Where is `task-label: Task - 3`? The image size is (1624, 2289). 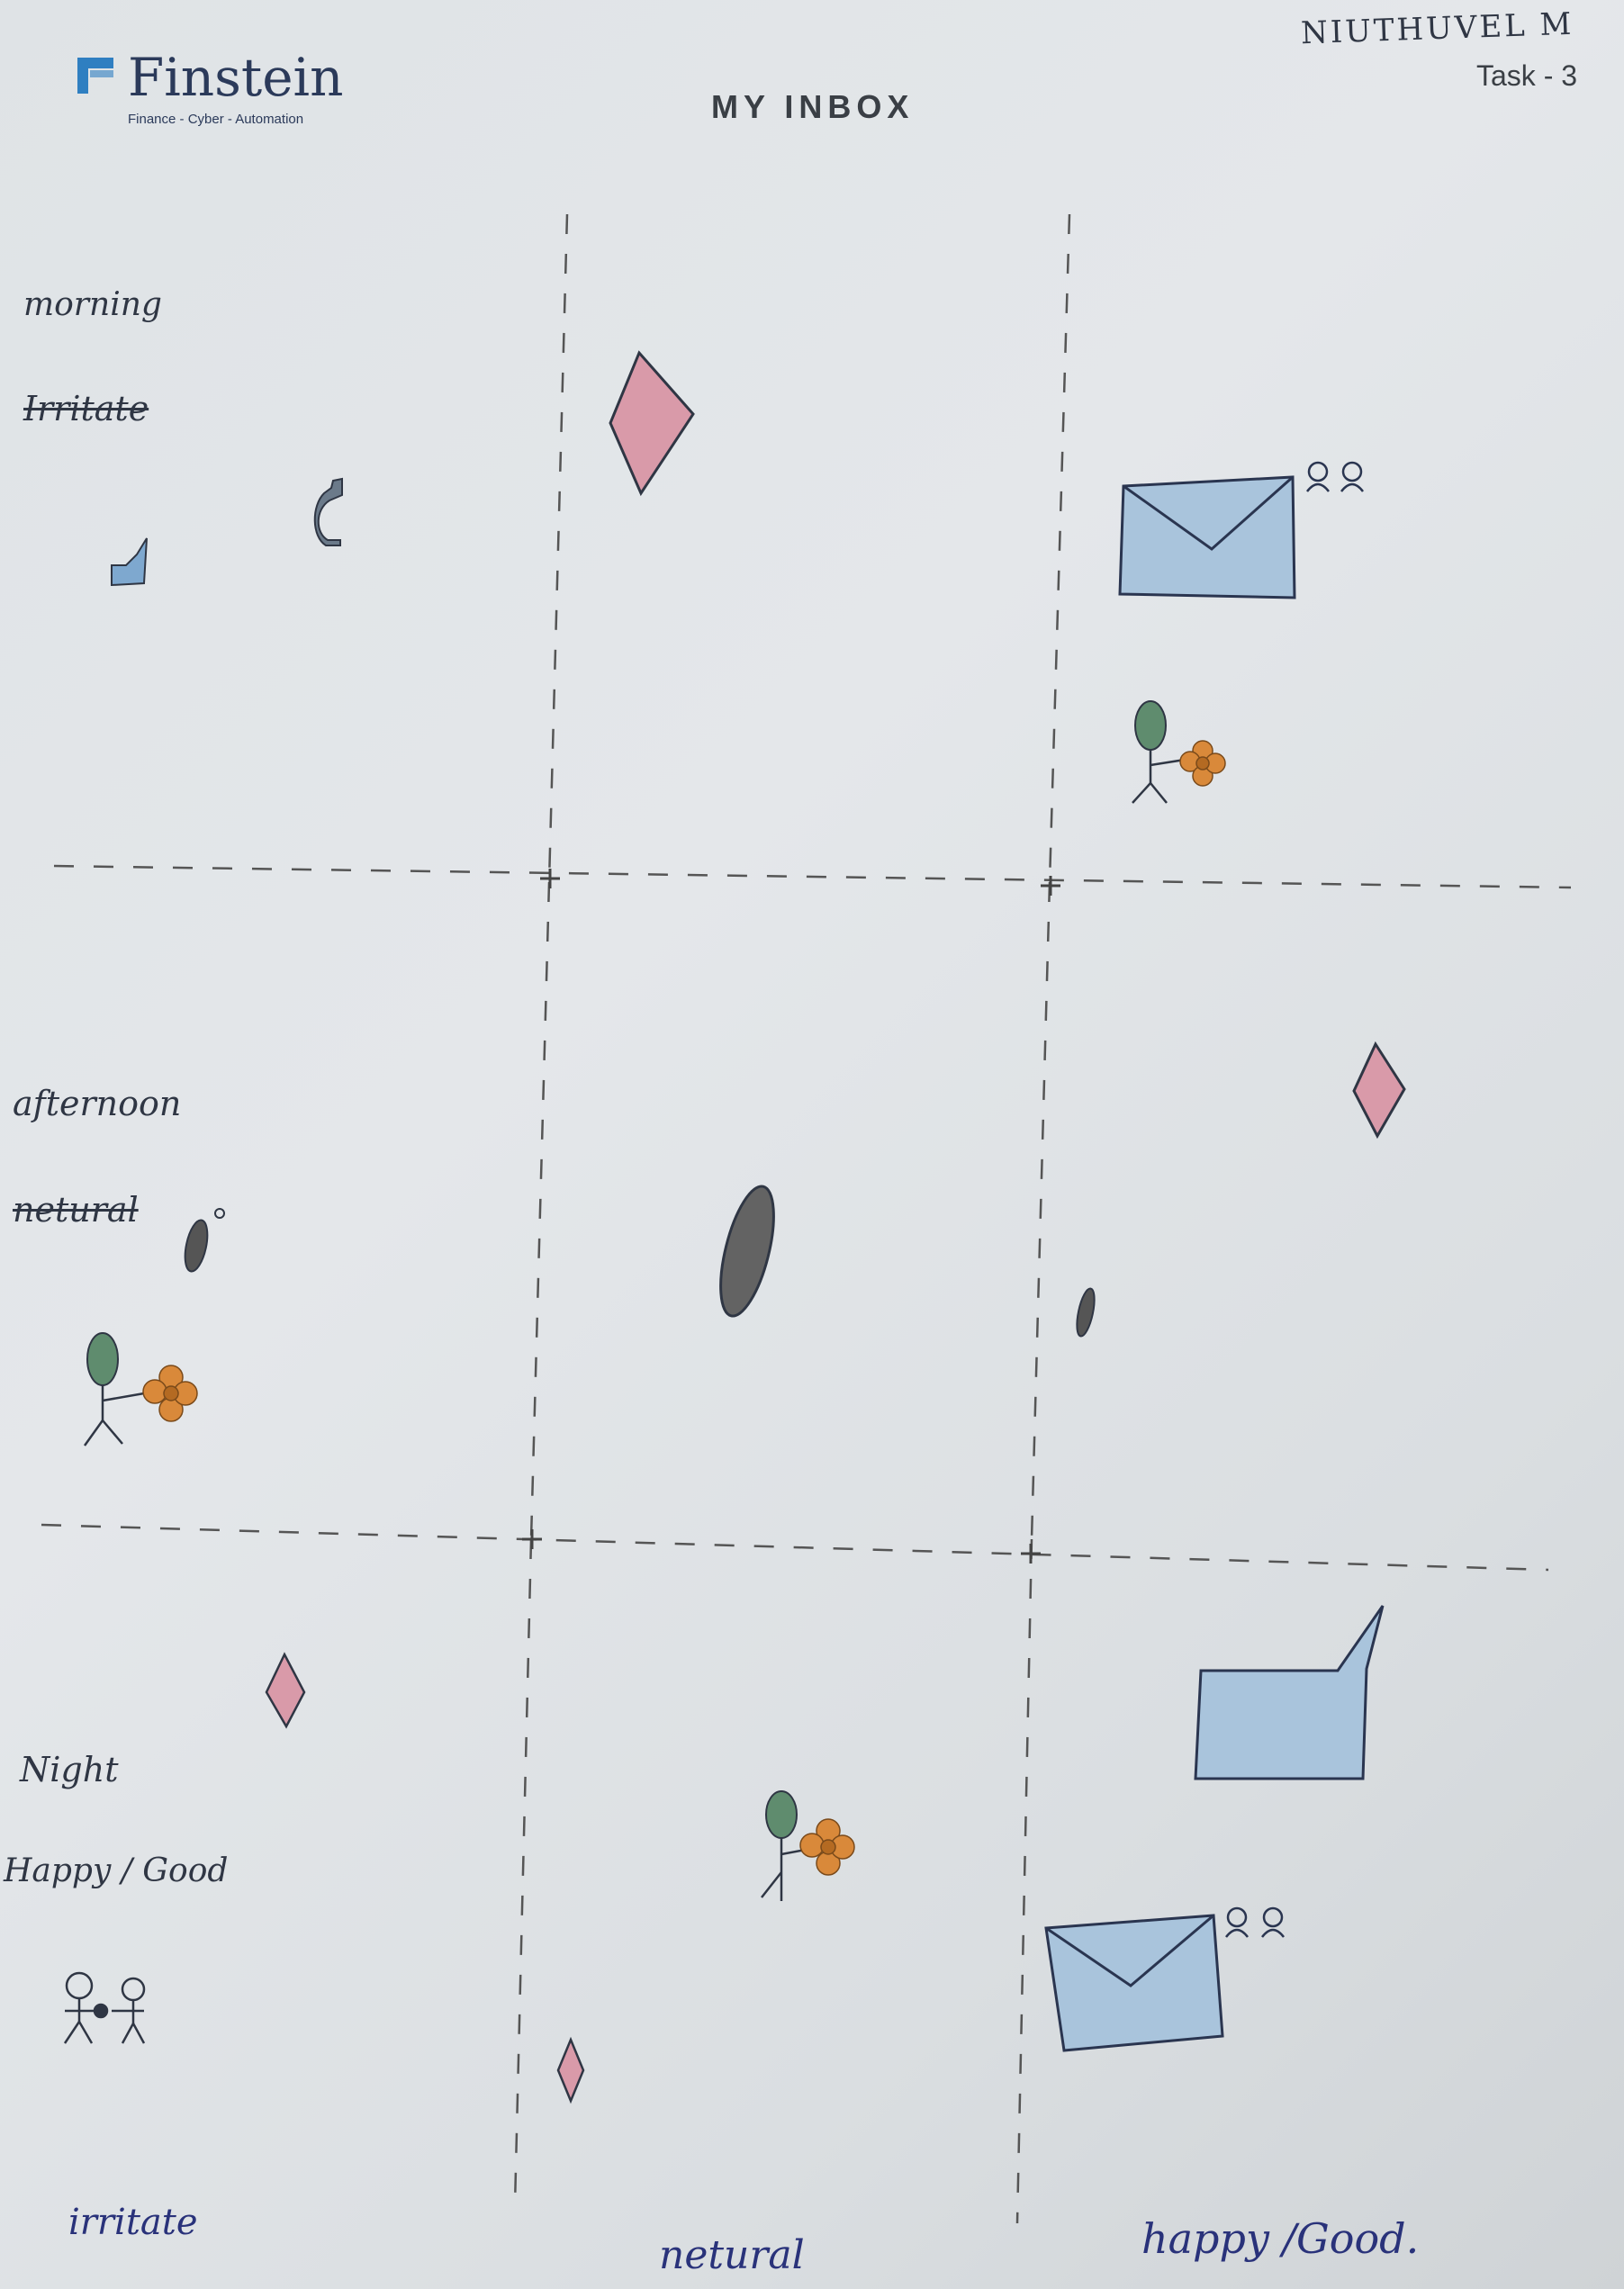 task-label: Task - 3 is located at coordinates (1527, 75).